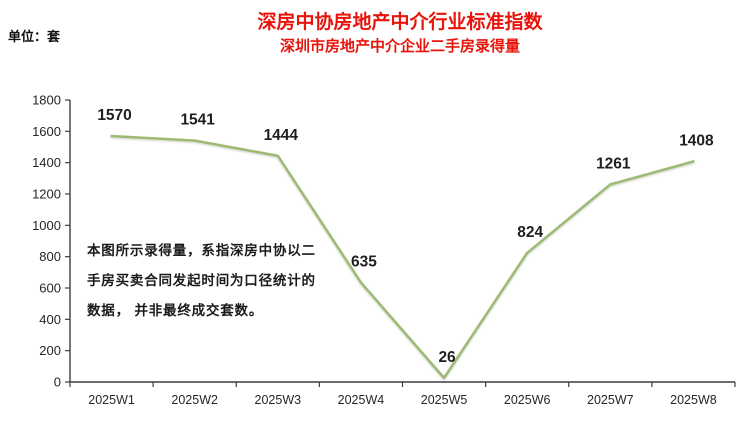 This screenshot has height=429, width=740. Describe the element at coordinates (175, 310) in the screenshot. I see `annotation-line: 数据， 并非最终成交套数。` at that location.